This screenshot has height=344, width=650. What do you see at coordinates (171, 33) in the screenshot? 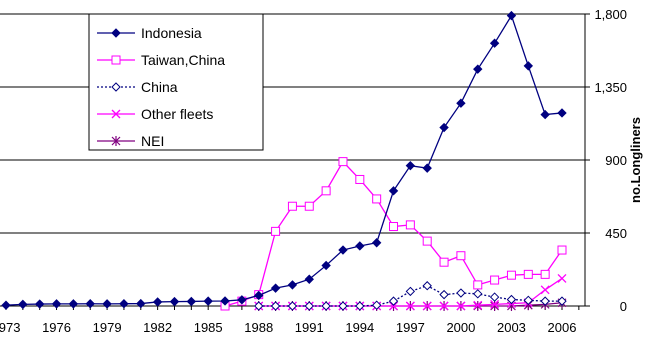
I see `legend-label-indonesia: Indonesia` at bounding box center [171, 33].